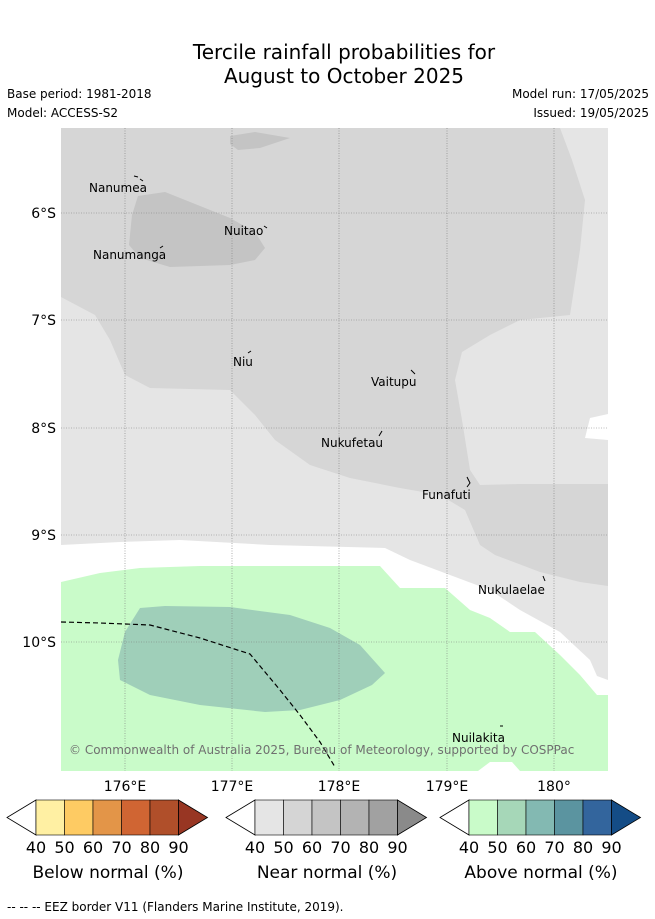 This screenshot has width=655, height=919. I want to click on white-patch-right, so click(596, 427).